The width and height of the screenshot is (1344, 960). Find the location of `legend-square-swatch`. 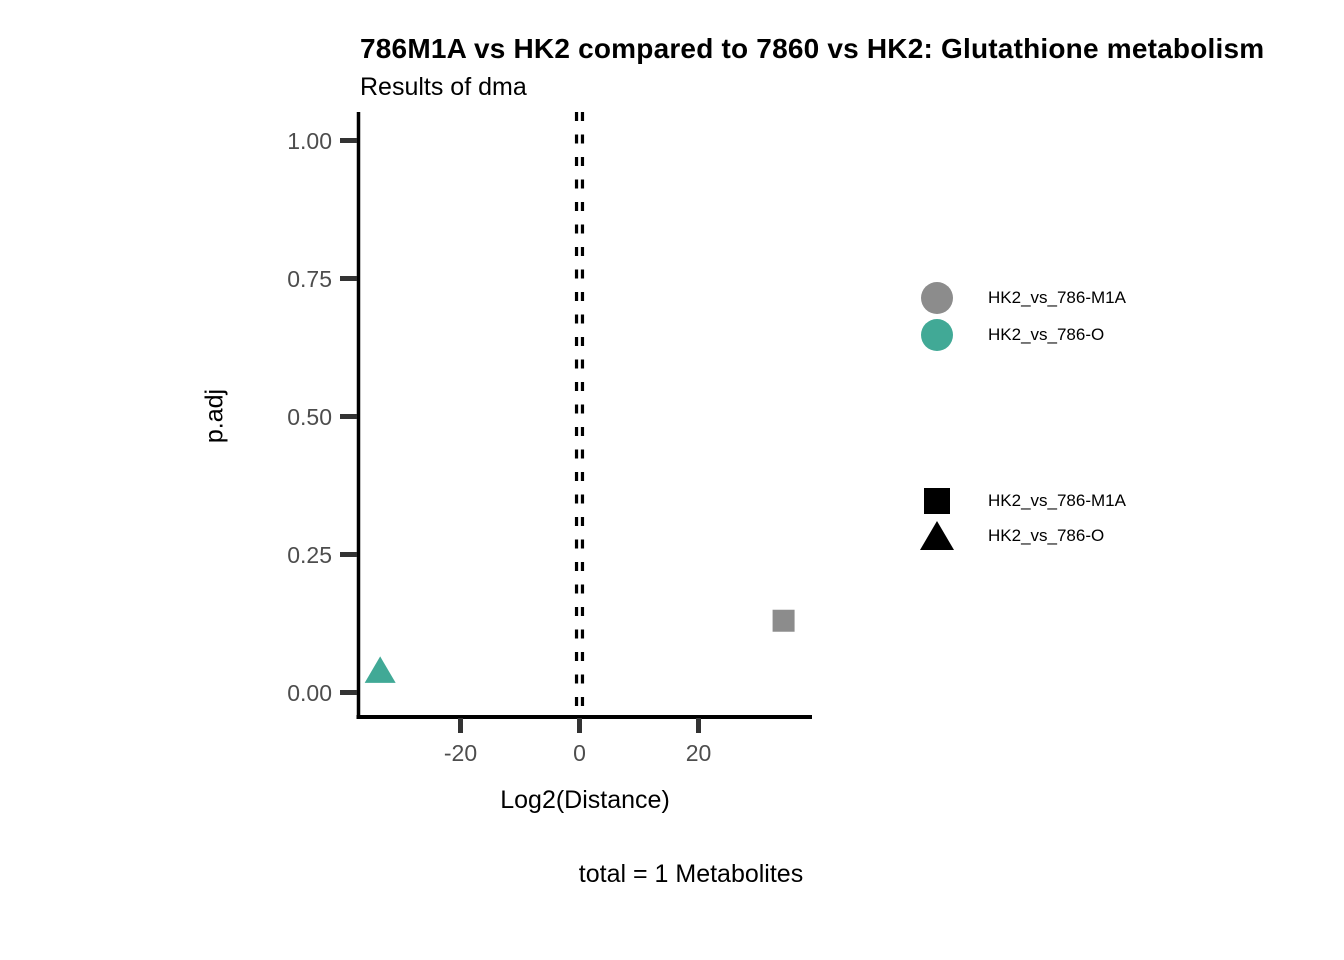

legend-square-swatch is located at coordinates (937, 500).